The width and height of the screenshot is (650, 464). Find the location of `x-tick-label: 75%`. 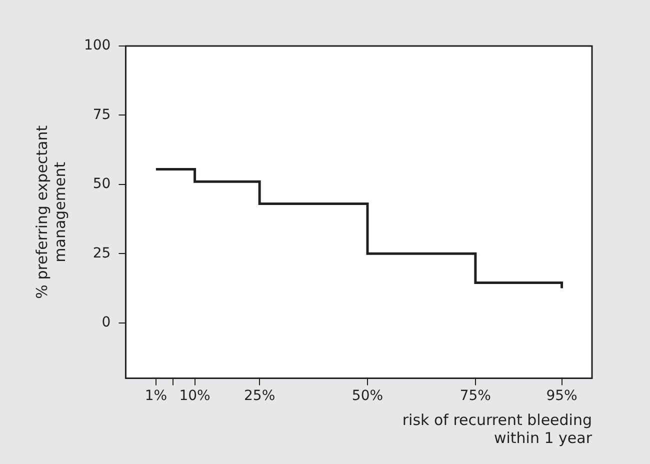

x-tick-label: 75% is located at coordinates (475, 396).